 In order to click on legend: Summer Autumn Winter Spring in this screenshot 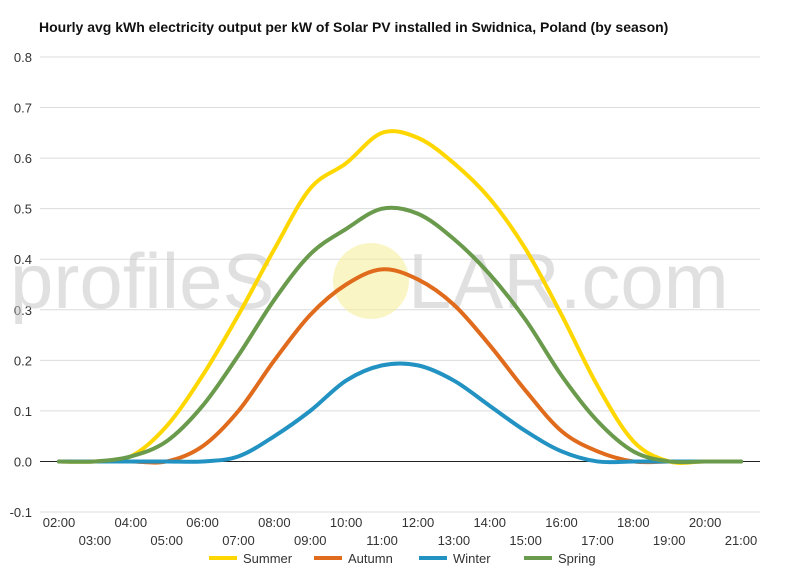, I will do `click(402, 558)`.